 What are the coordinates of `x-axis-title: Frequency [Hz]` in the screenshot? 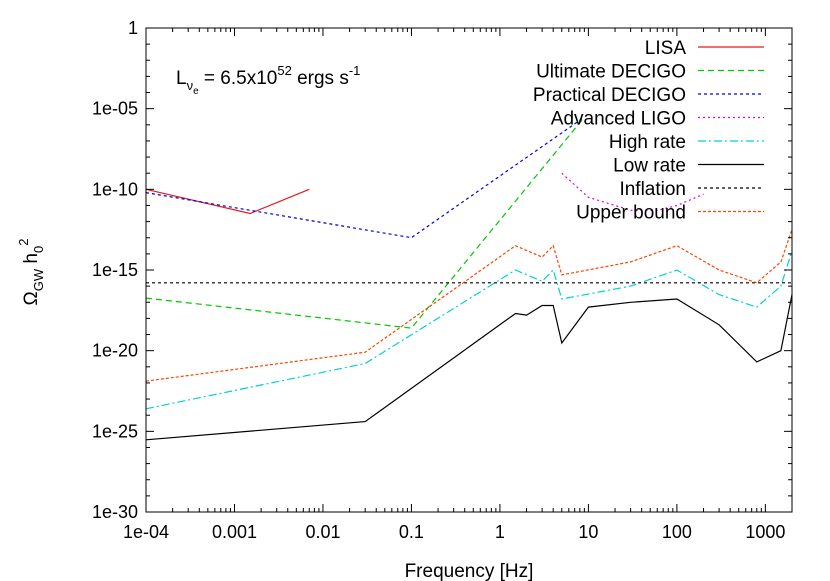 It's located at (469, 571).